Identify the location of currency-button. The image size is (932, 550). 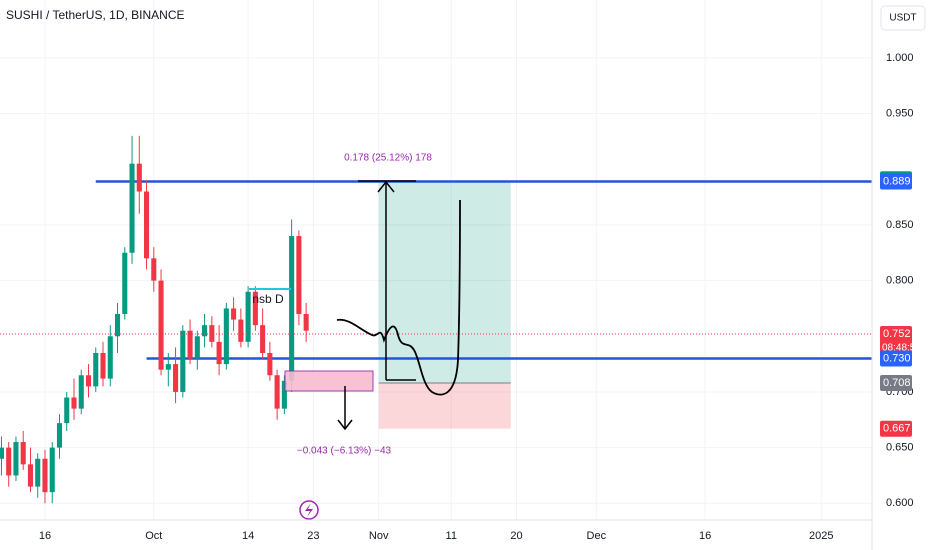
(903, 18).